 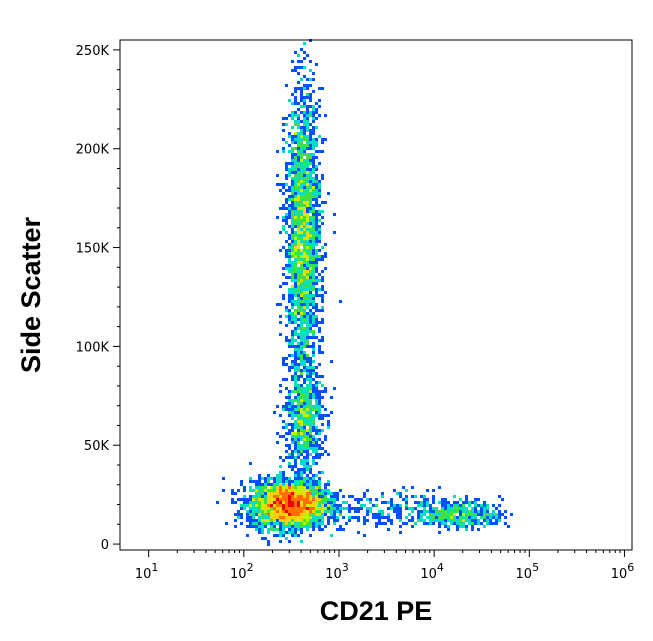 I want to click on x-tick-exponent: 5, so click(x=535, y=567).